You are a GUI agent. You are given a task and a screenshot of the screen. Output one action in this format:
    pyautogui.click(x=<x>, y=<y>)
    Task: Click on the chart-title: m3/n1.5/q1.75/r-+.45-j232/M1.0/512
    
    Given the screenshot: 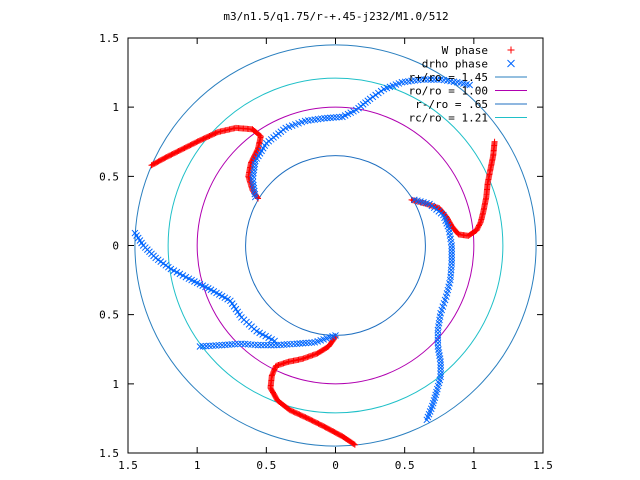 What is the action you would take?
    pyautogui.click(x=335, y=16)
    